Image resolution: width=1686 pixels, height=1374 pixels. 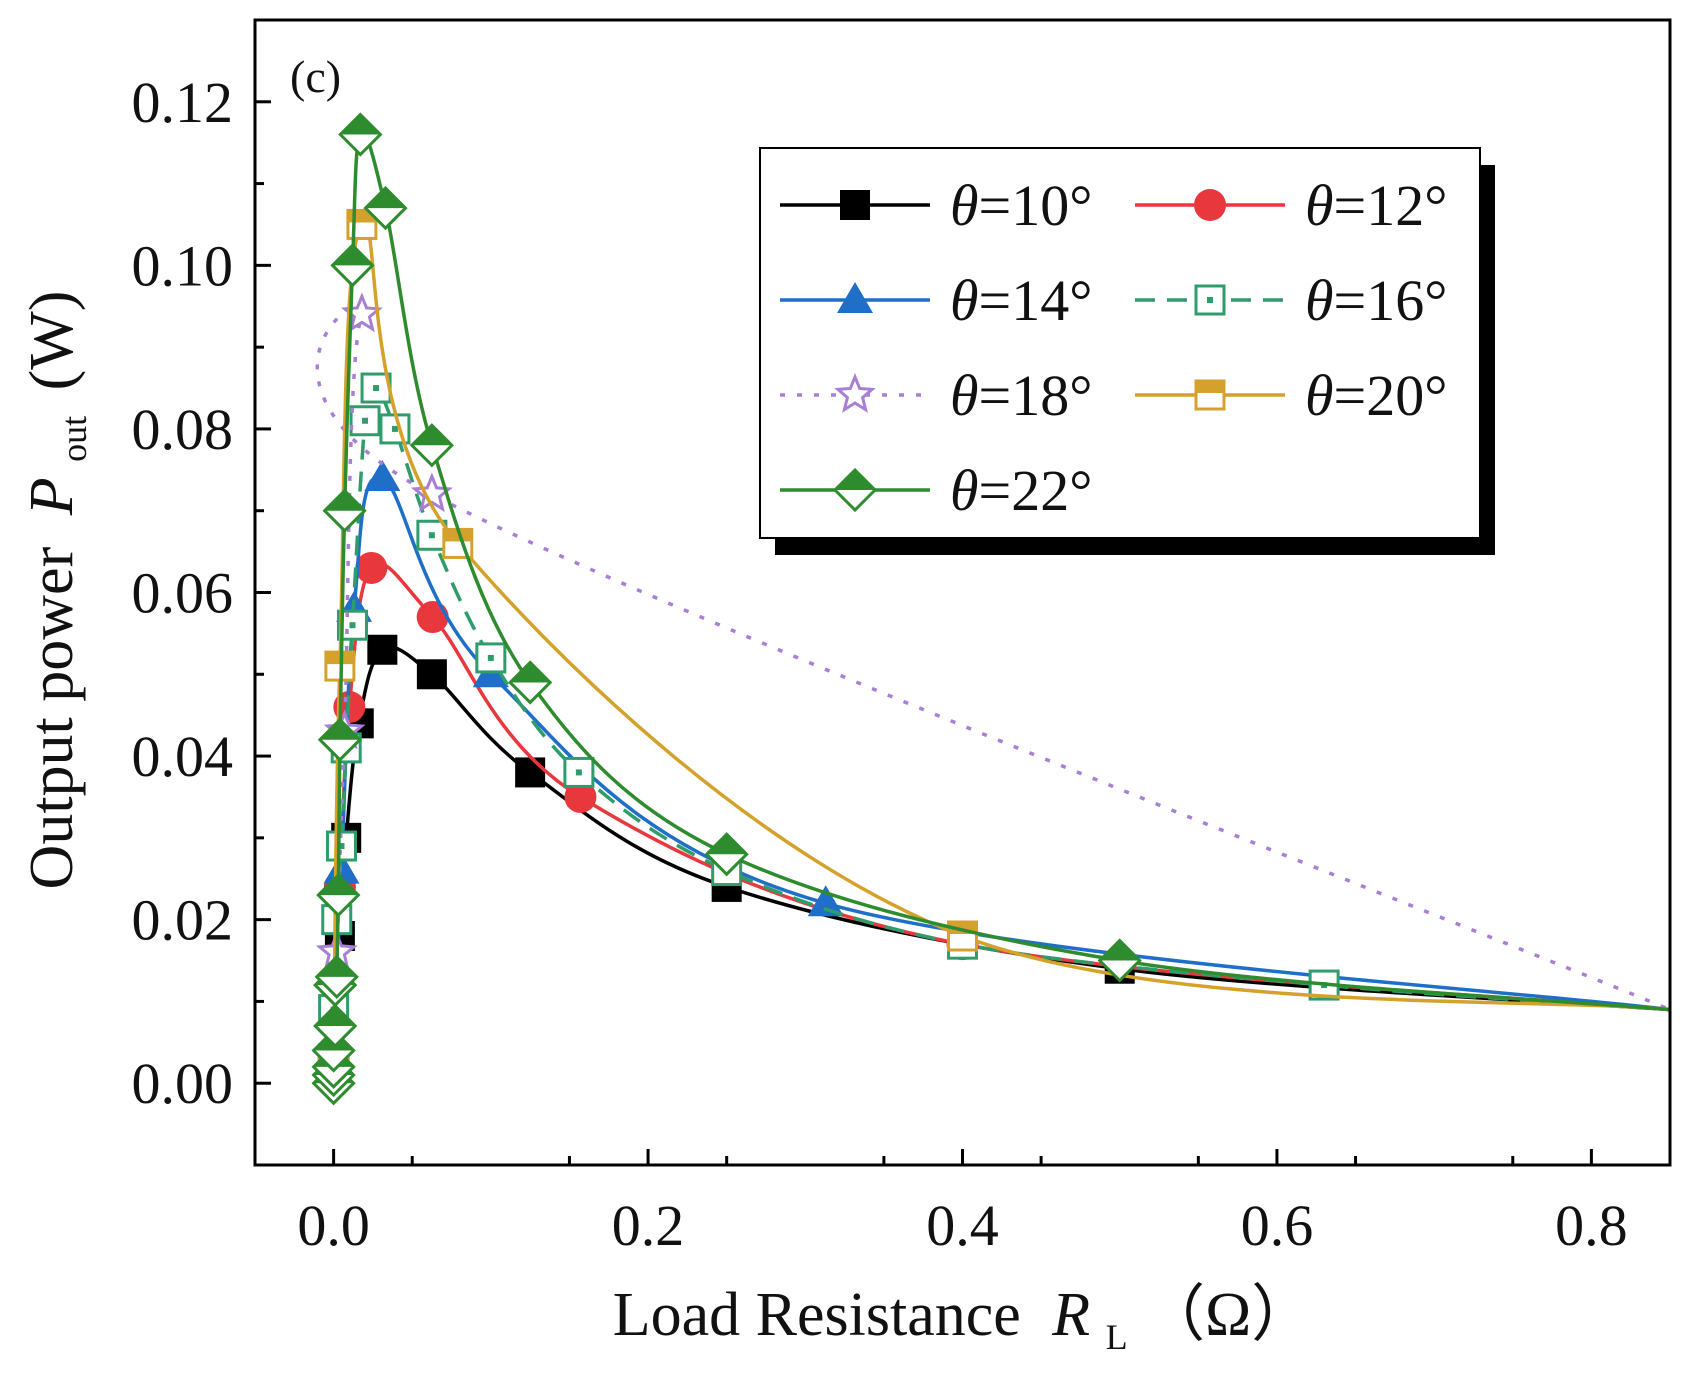 I want to click on legend-label-value: =12°, so click(x=1391, y=205).